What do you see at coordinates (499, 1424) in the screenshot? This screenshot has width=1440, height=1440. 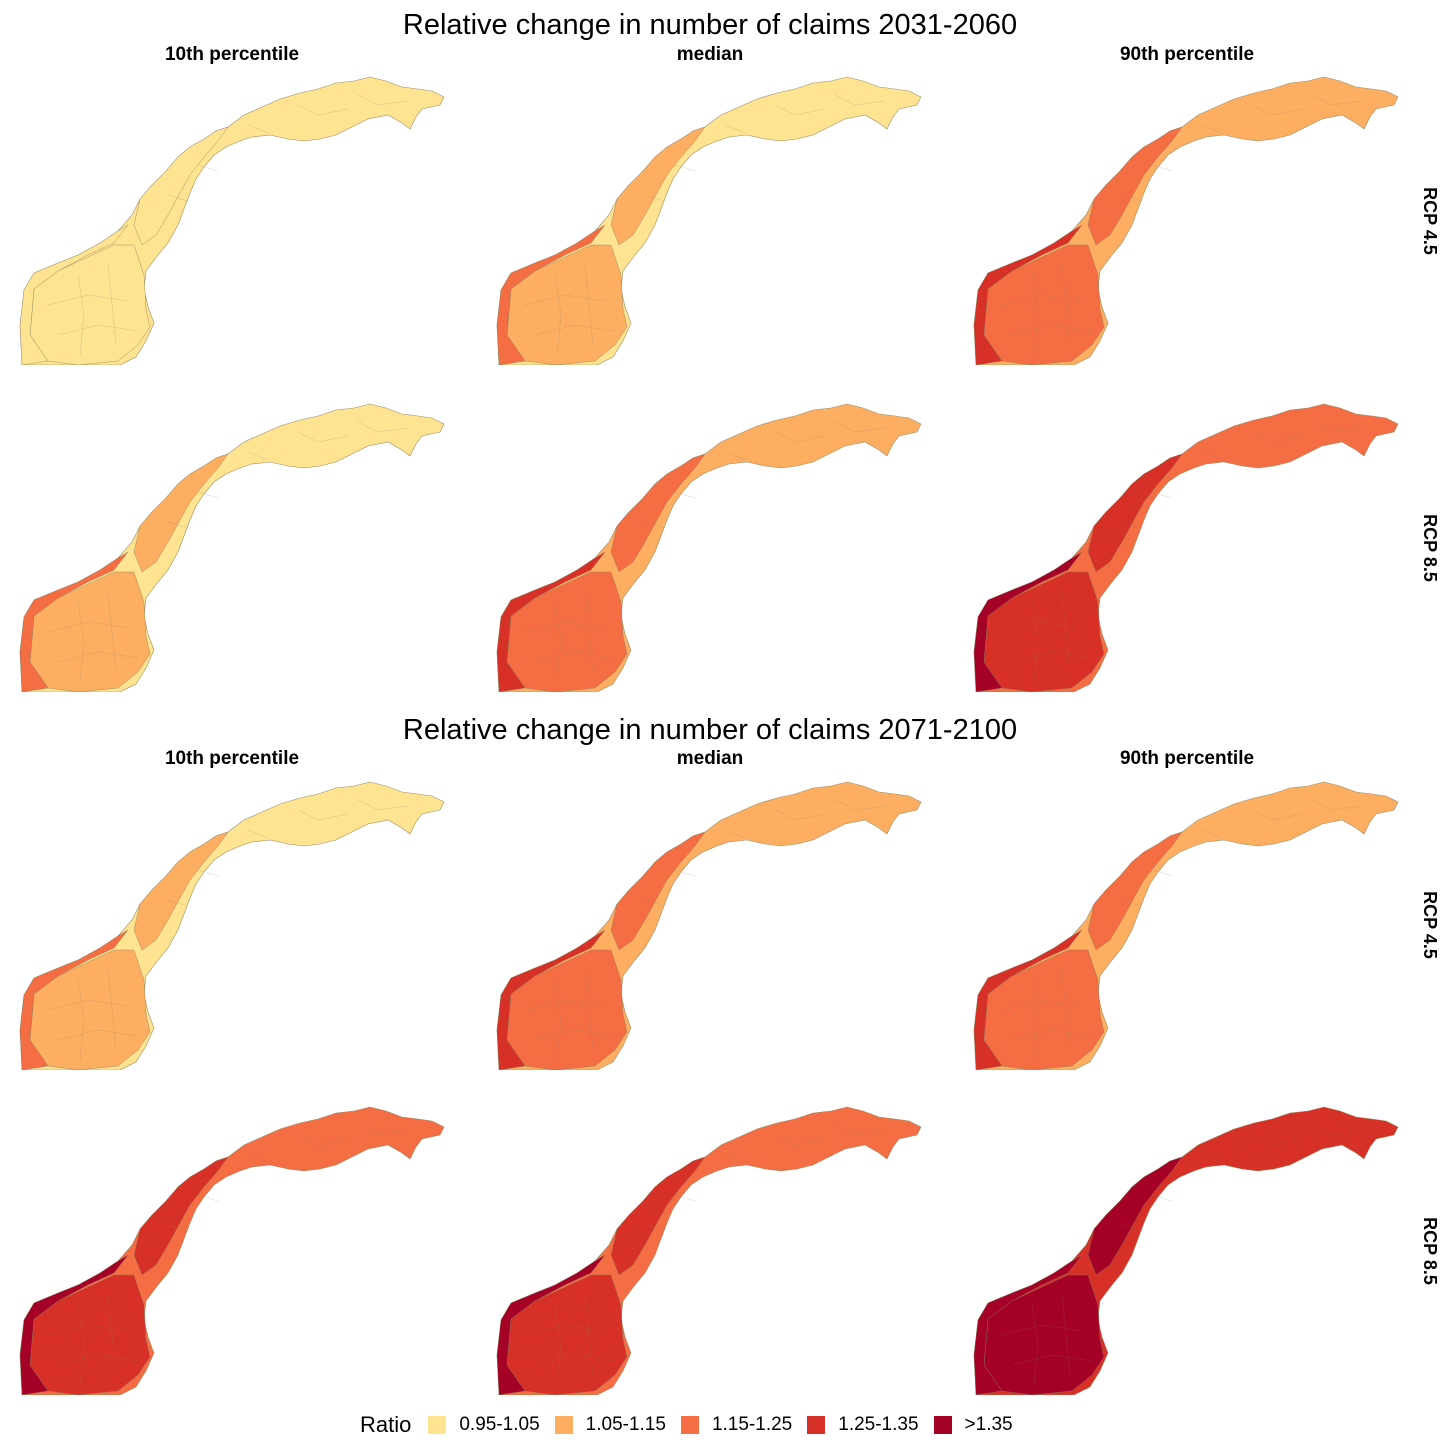 I see `legend-label: 0.95-1.05` at bounding box center [499, 1424].